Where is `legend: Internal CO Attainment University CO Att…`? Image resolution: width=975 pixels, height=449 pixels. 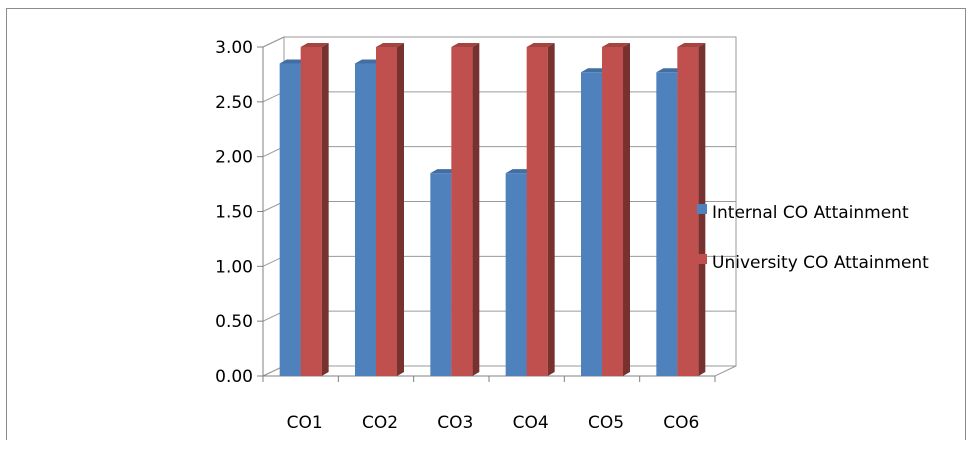
legend: Internal CO Attainment University CO Att… is located at coordinates (813, 238).